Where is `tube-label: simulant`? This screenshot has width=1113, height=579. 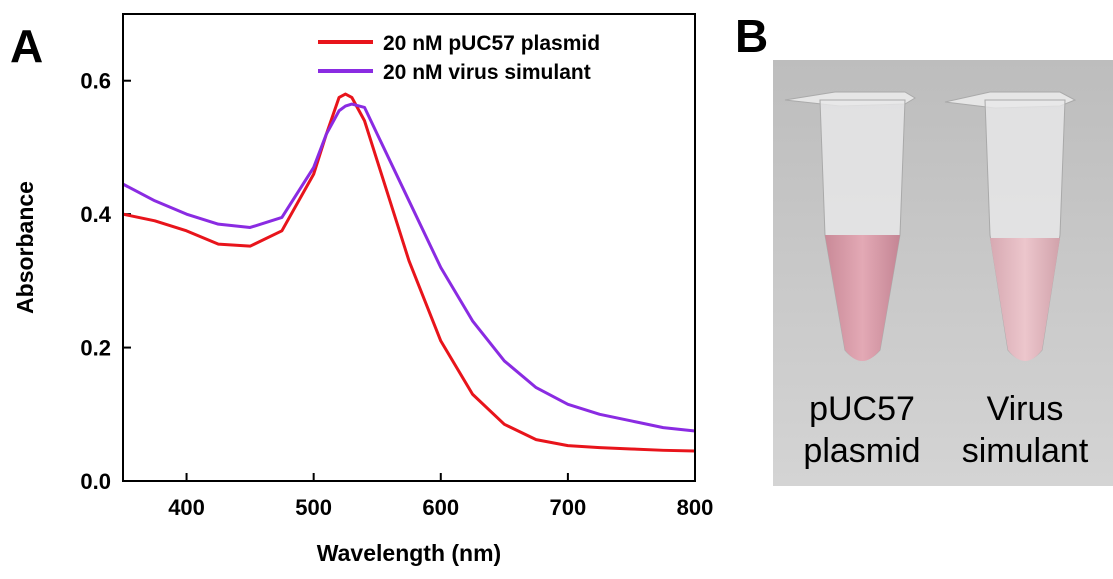 tube-label: simulant is located at coordinates (1025, 451).